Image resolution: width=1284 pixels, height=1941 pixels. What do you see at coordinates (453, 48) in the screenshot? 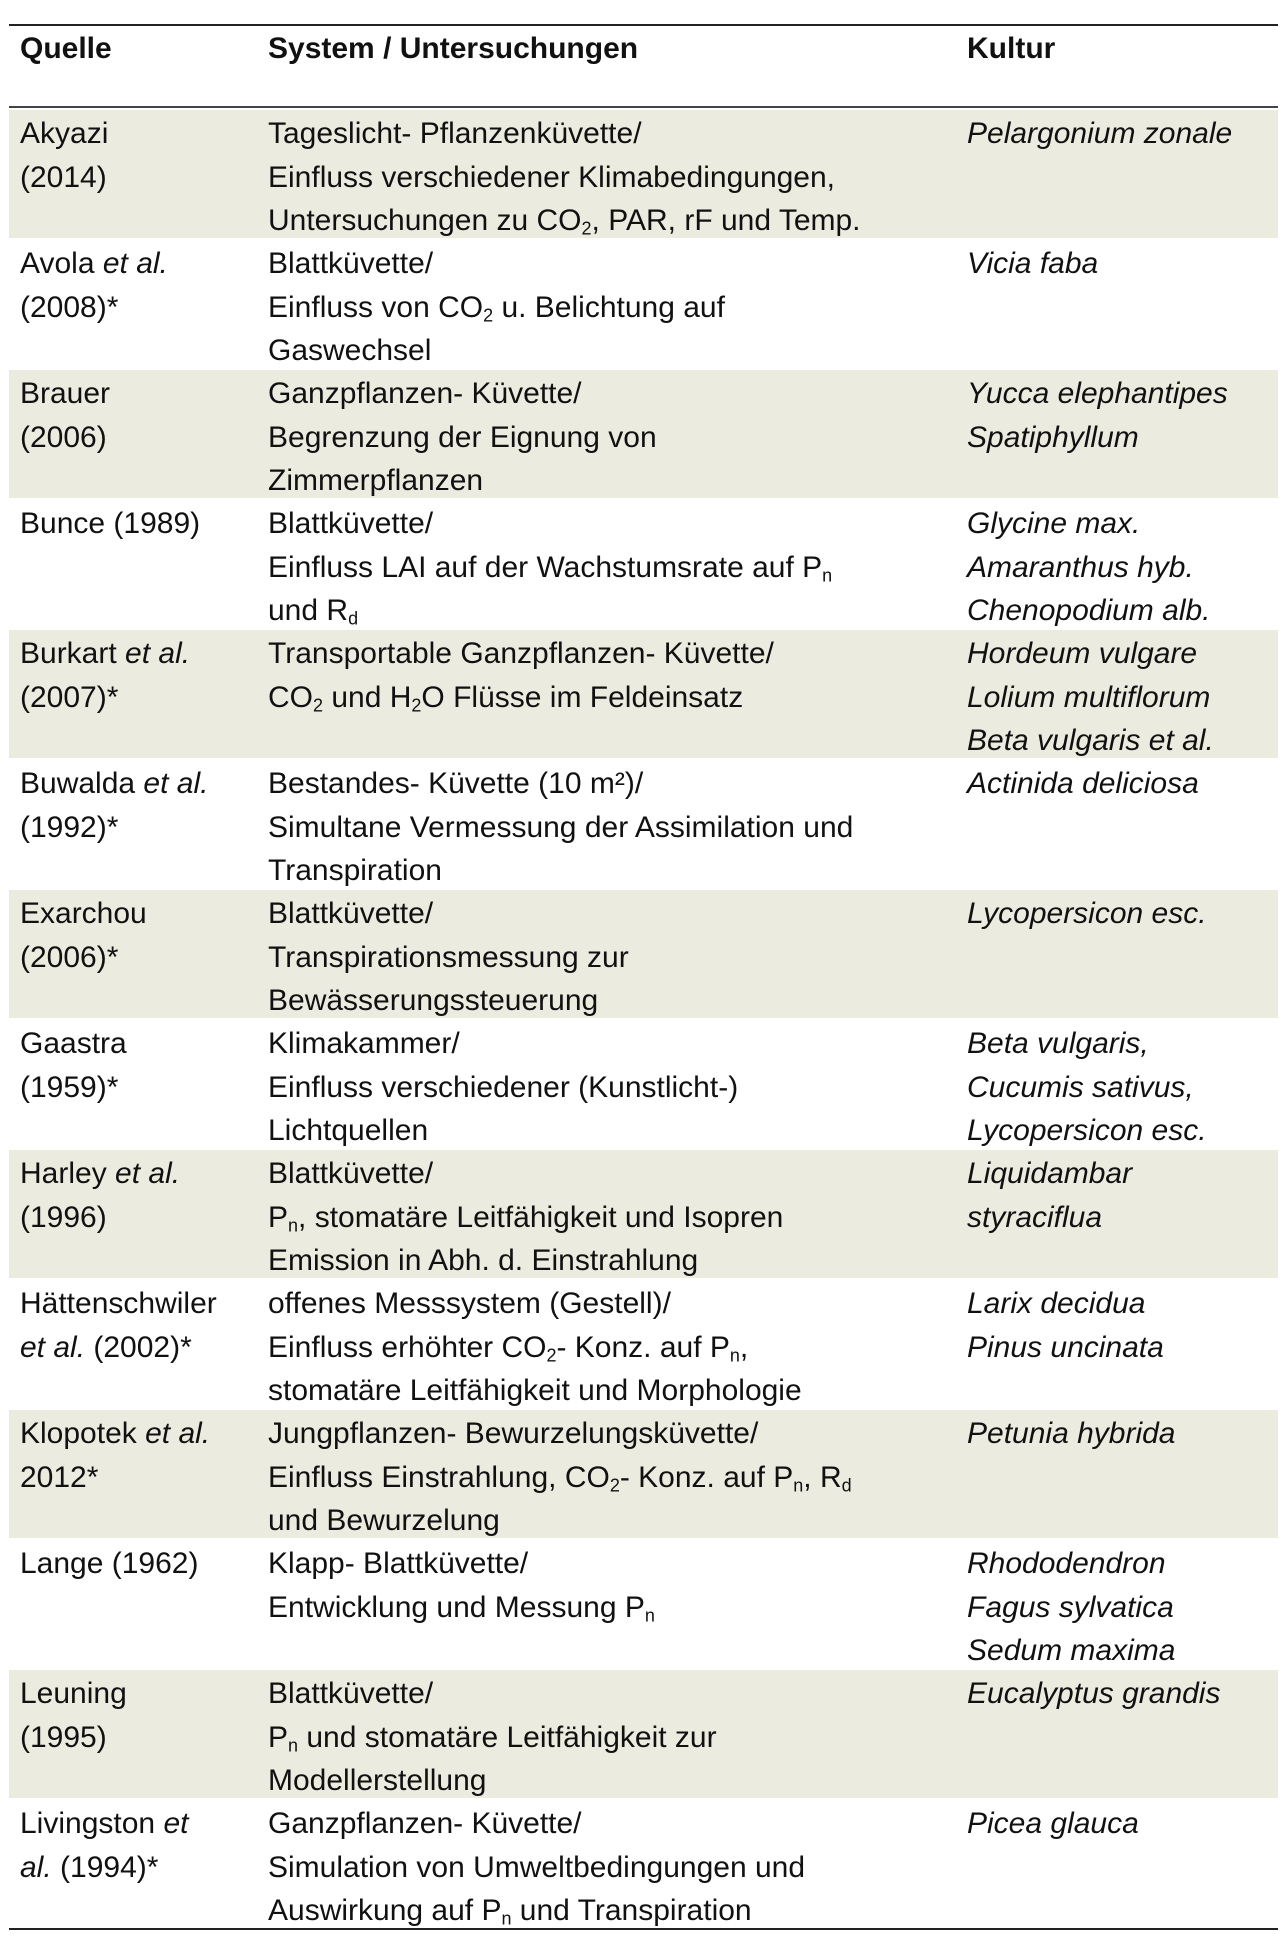
I see `header-system: System / Untersuchungen` at bounding box center [453, 48].